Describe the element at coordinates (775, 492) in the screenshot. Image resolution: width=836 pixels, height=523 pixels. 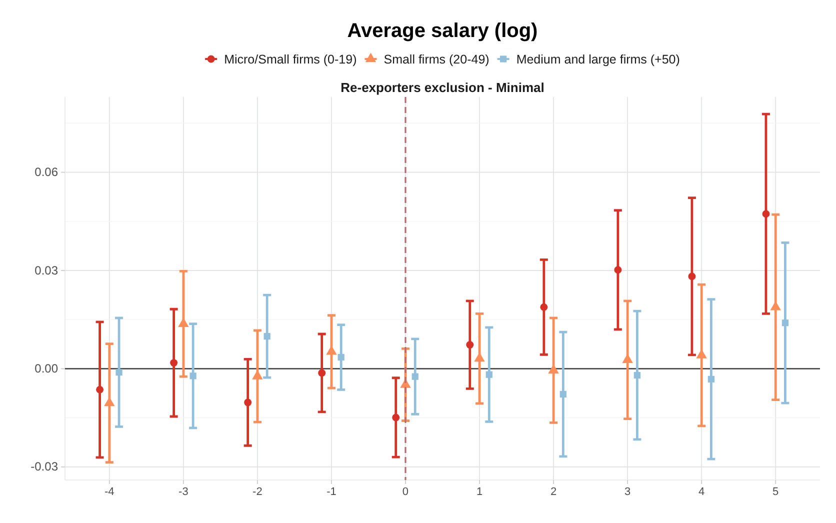
I see `x-tick-label: 5` at that location.